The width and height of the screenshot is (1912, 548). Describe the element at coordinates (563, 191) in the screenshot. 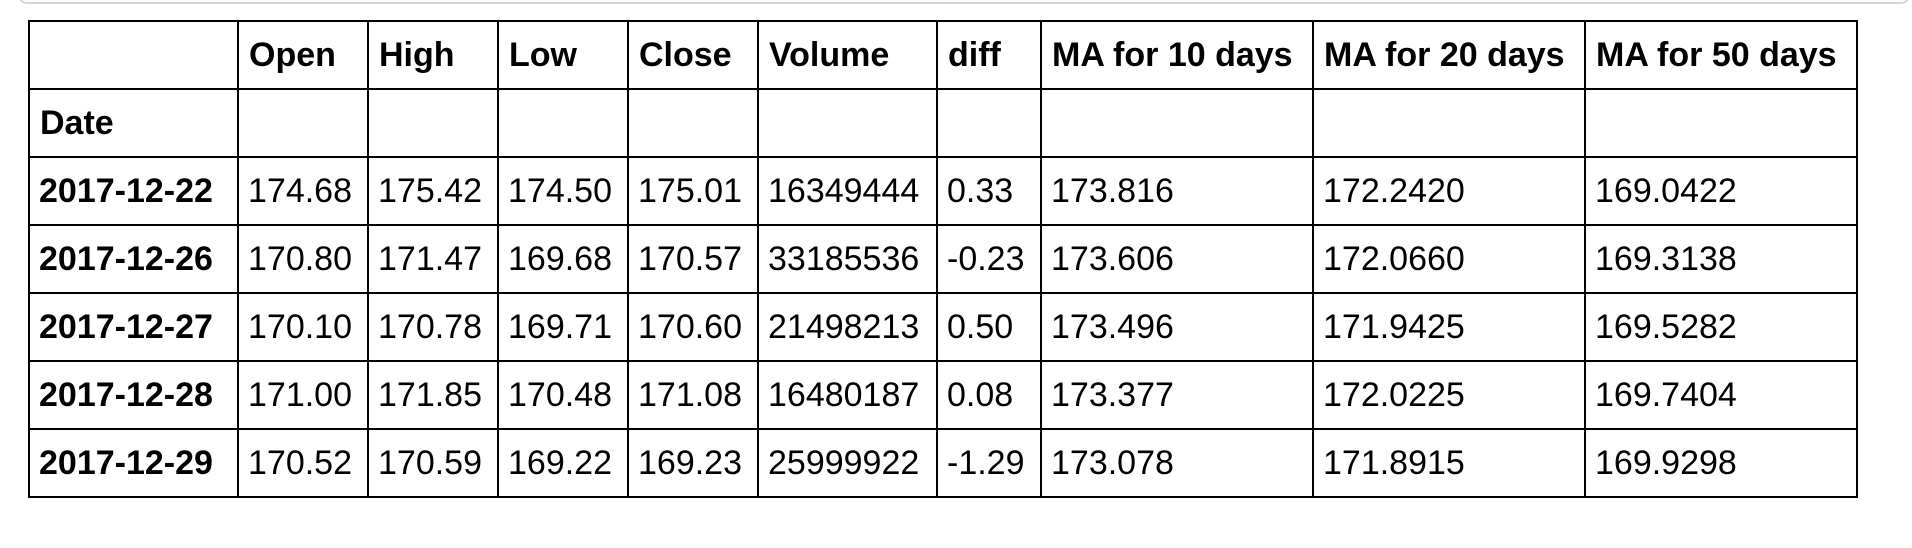

I see `cell-low: 174.50` at that location.